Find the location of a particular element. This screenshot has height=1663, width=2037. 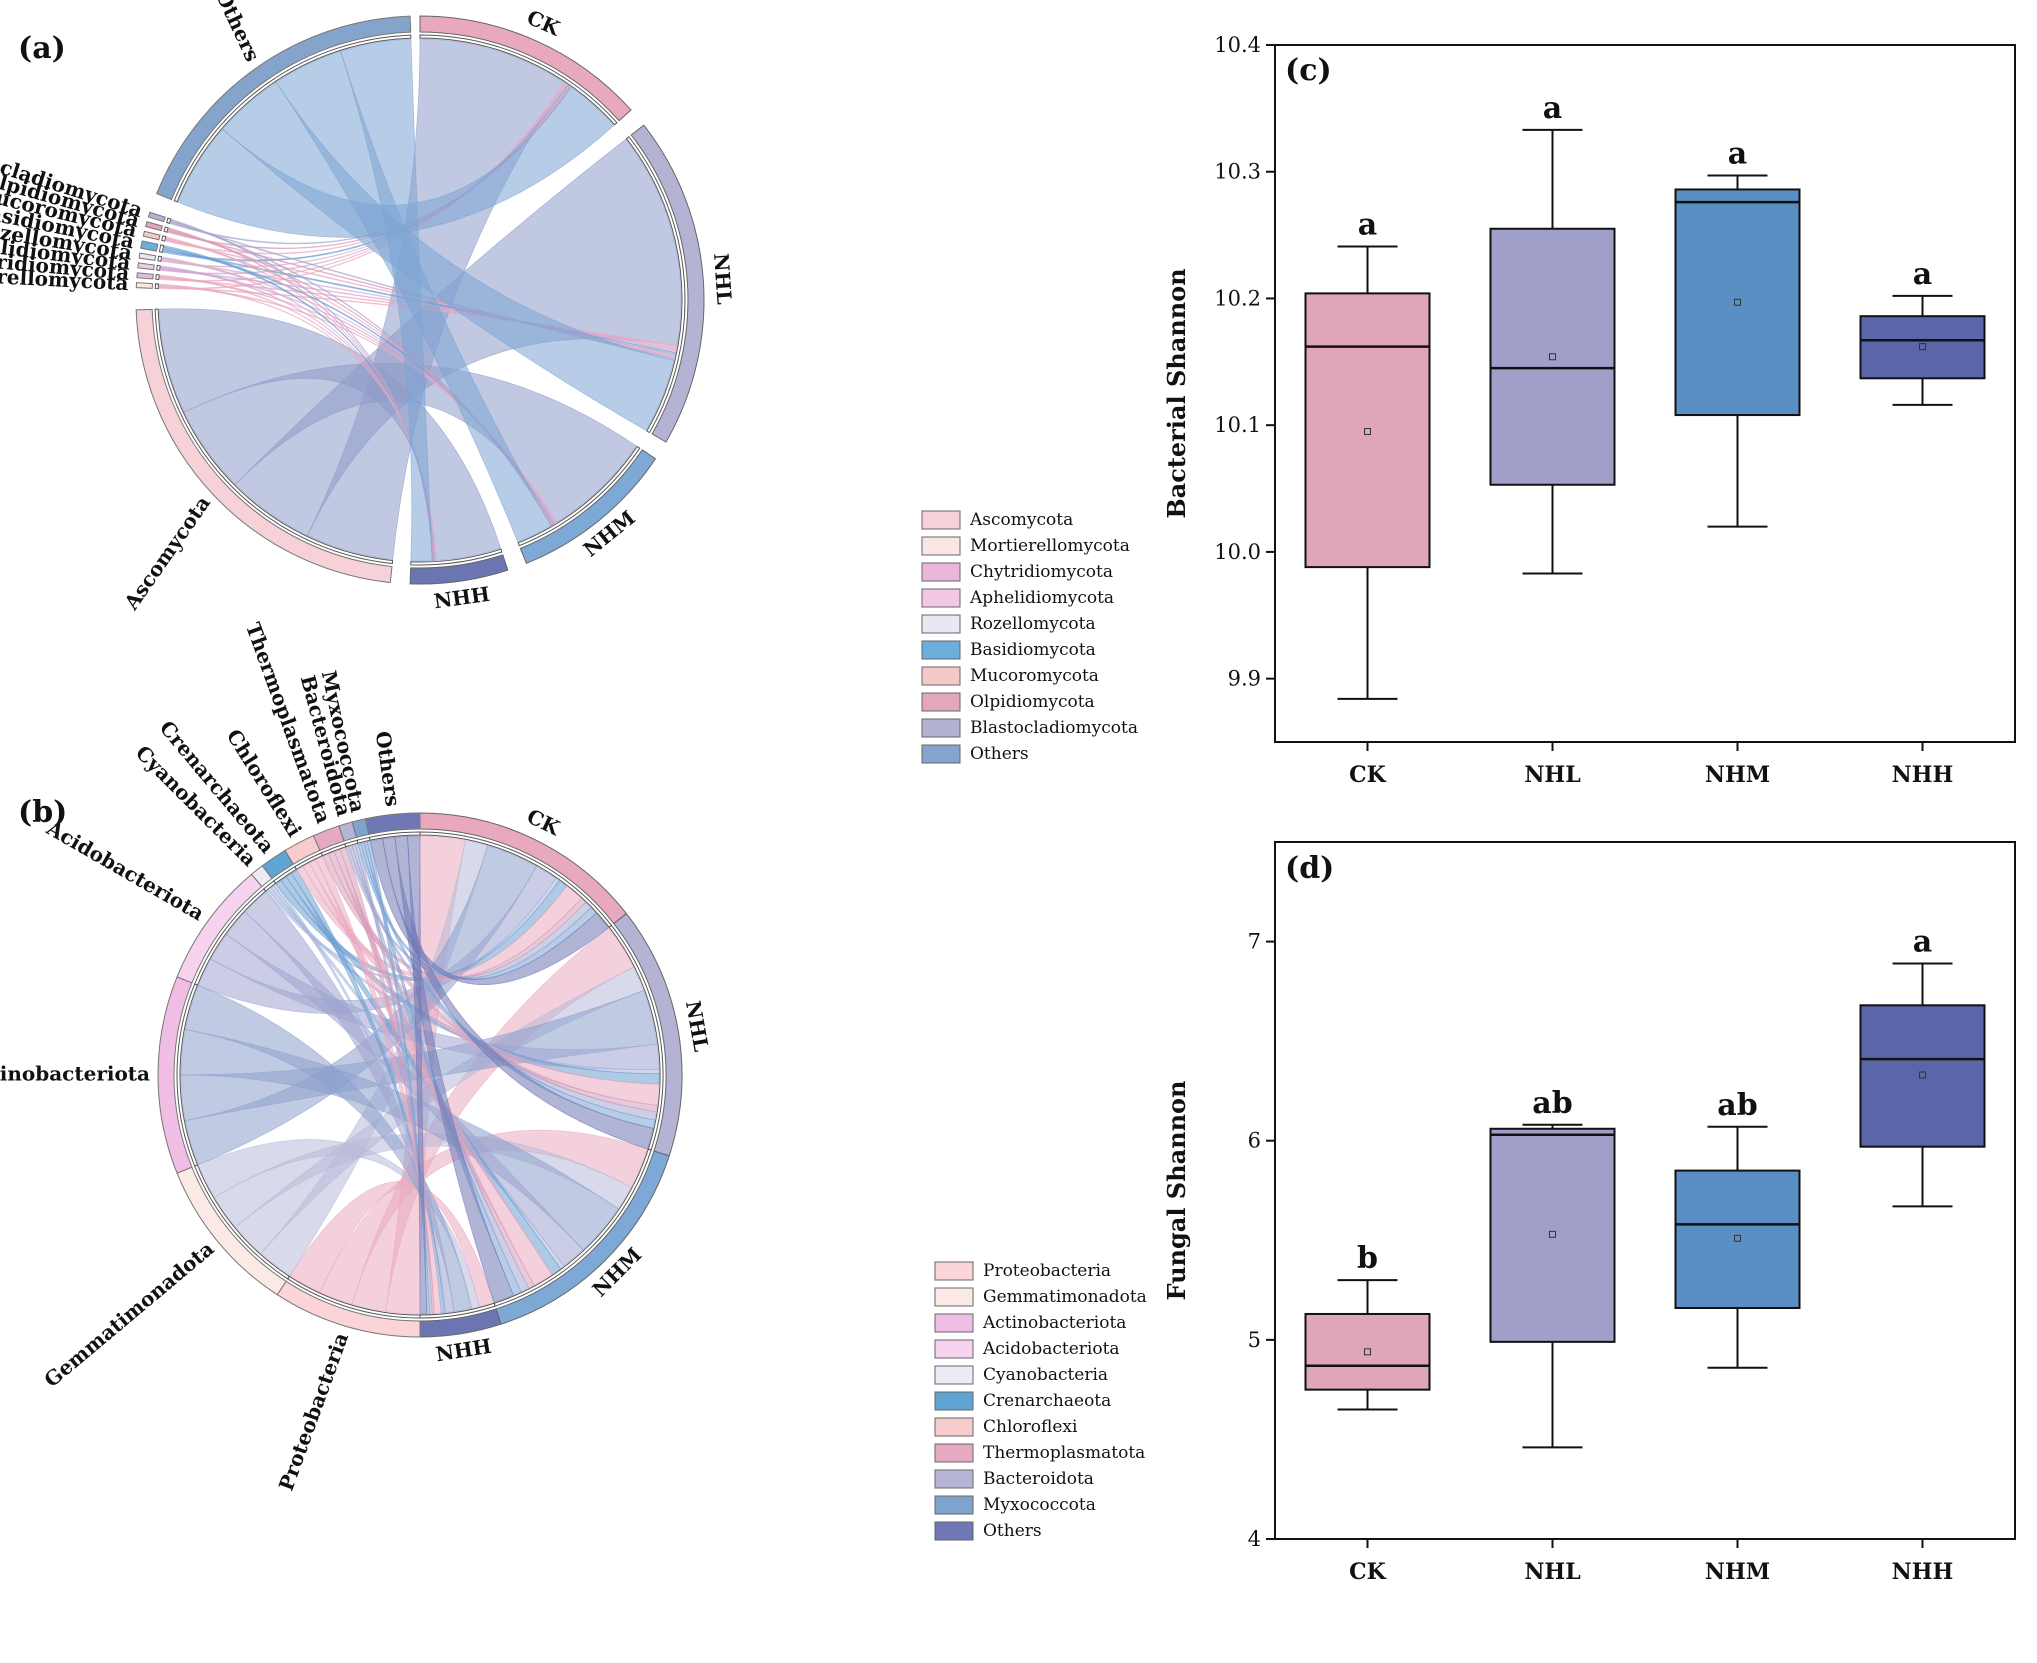

ribbon-mucoromycota-nhm is located at coordinates (359, 381).